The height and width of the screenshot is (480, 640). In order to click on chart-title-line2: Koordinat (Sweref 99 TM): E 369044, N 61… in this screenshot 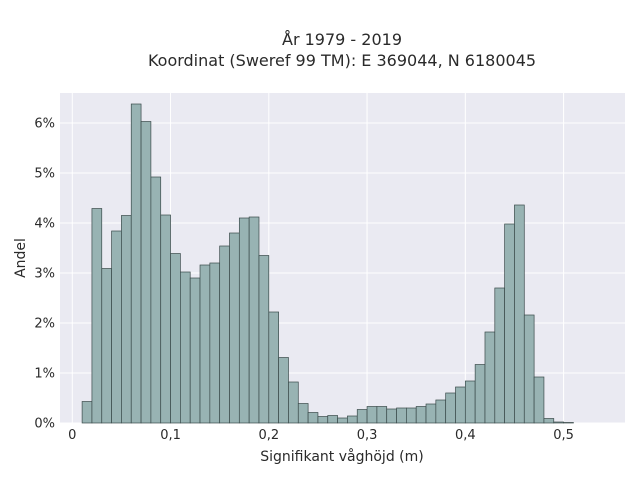, I will do `click(342, 60)`.